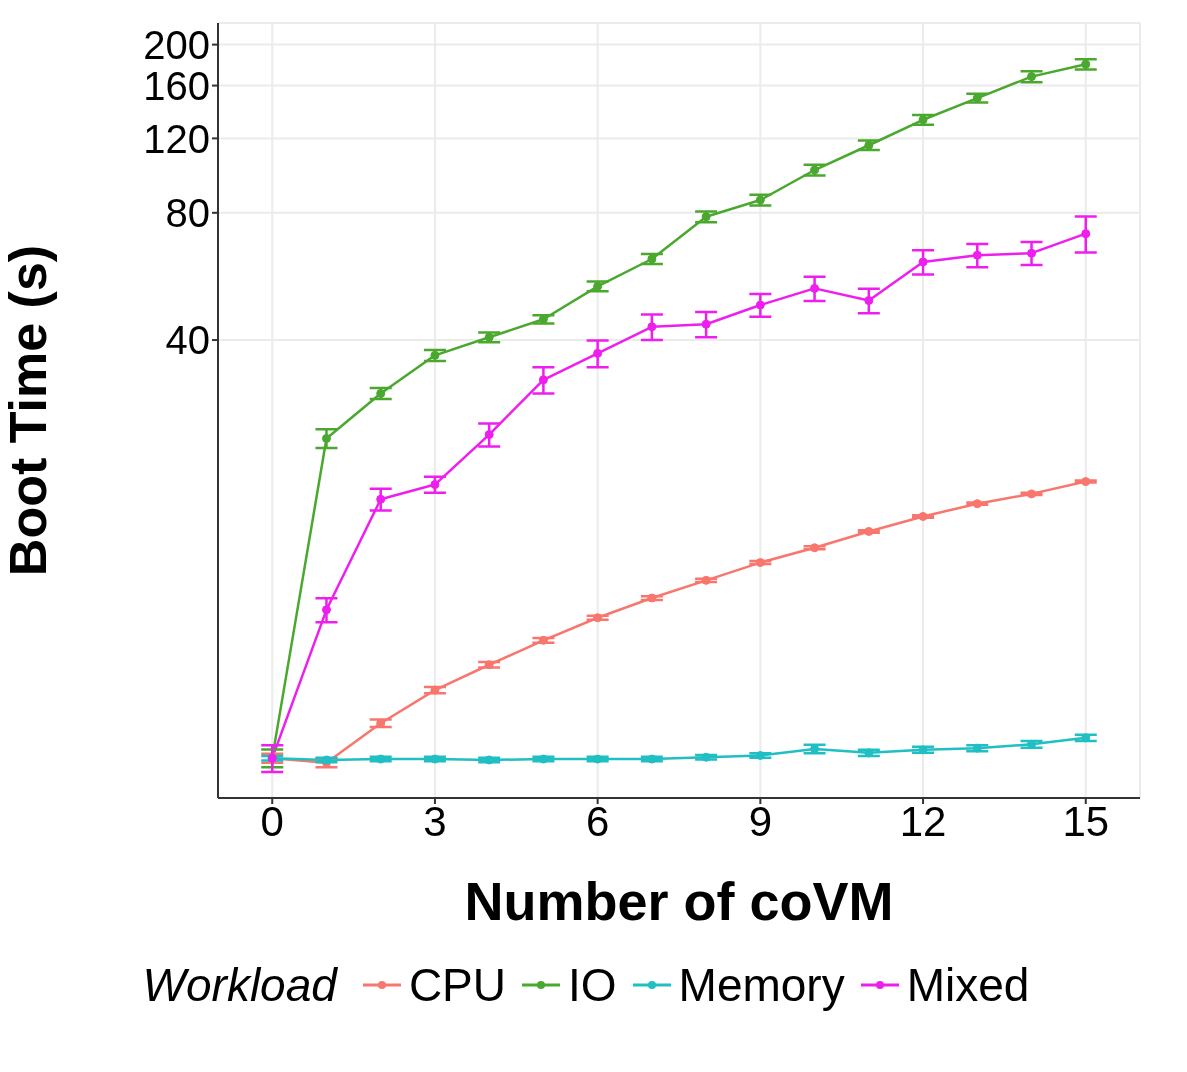 This screenshot has width=1187, height=1072. What do you see at coordinates (435, 821) in the screenshot?
I see `x-tick-label: 3` at bounding box center [435, 821].